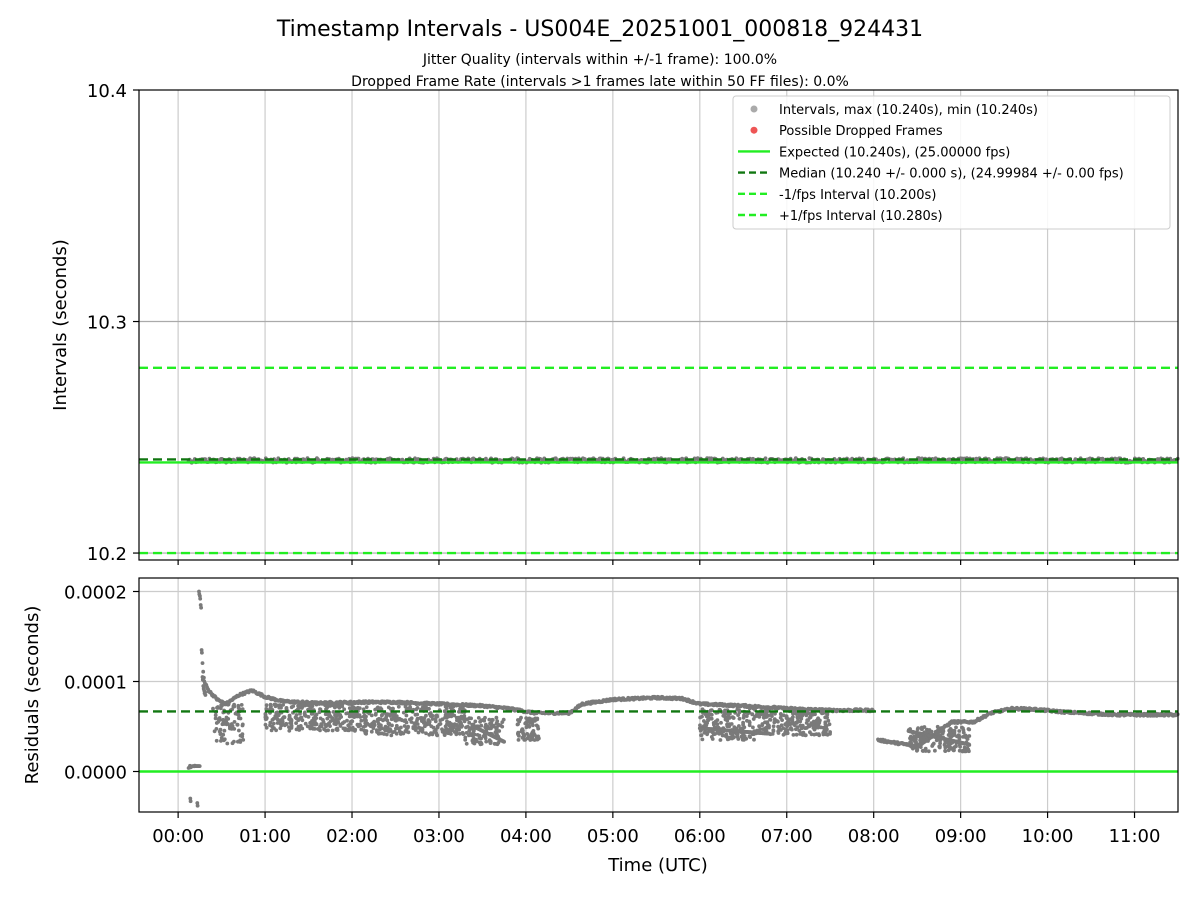 This screenshot has height=900, width=1200. I want to click on legend-label: +1/fps Interval (10.280s), so click(861, 216).